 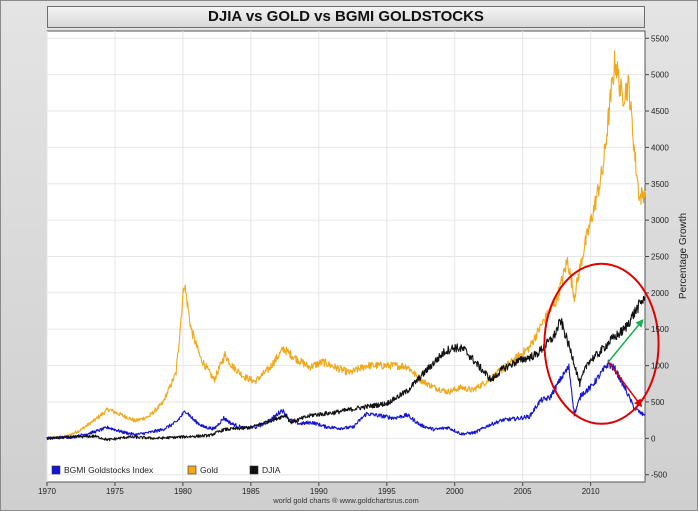 I want to click on y-tick-label: 5500, so click(x=660, y=38).